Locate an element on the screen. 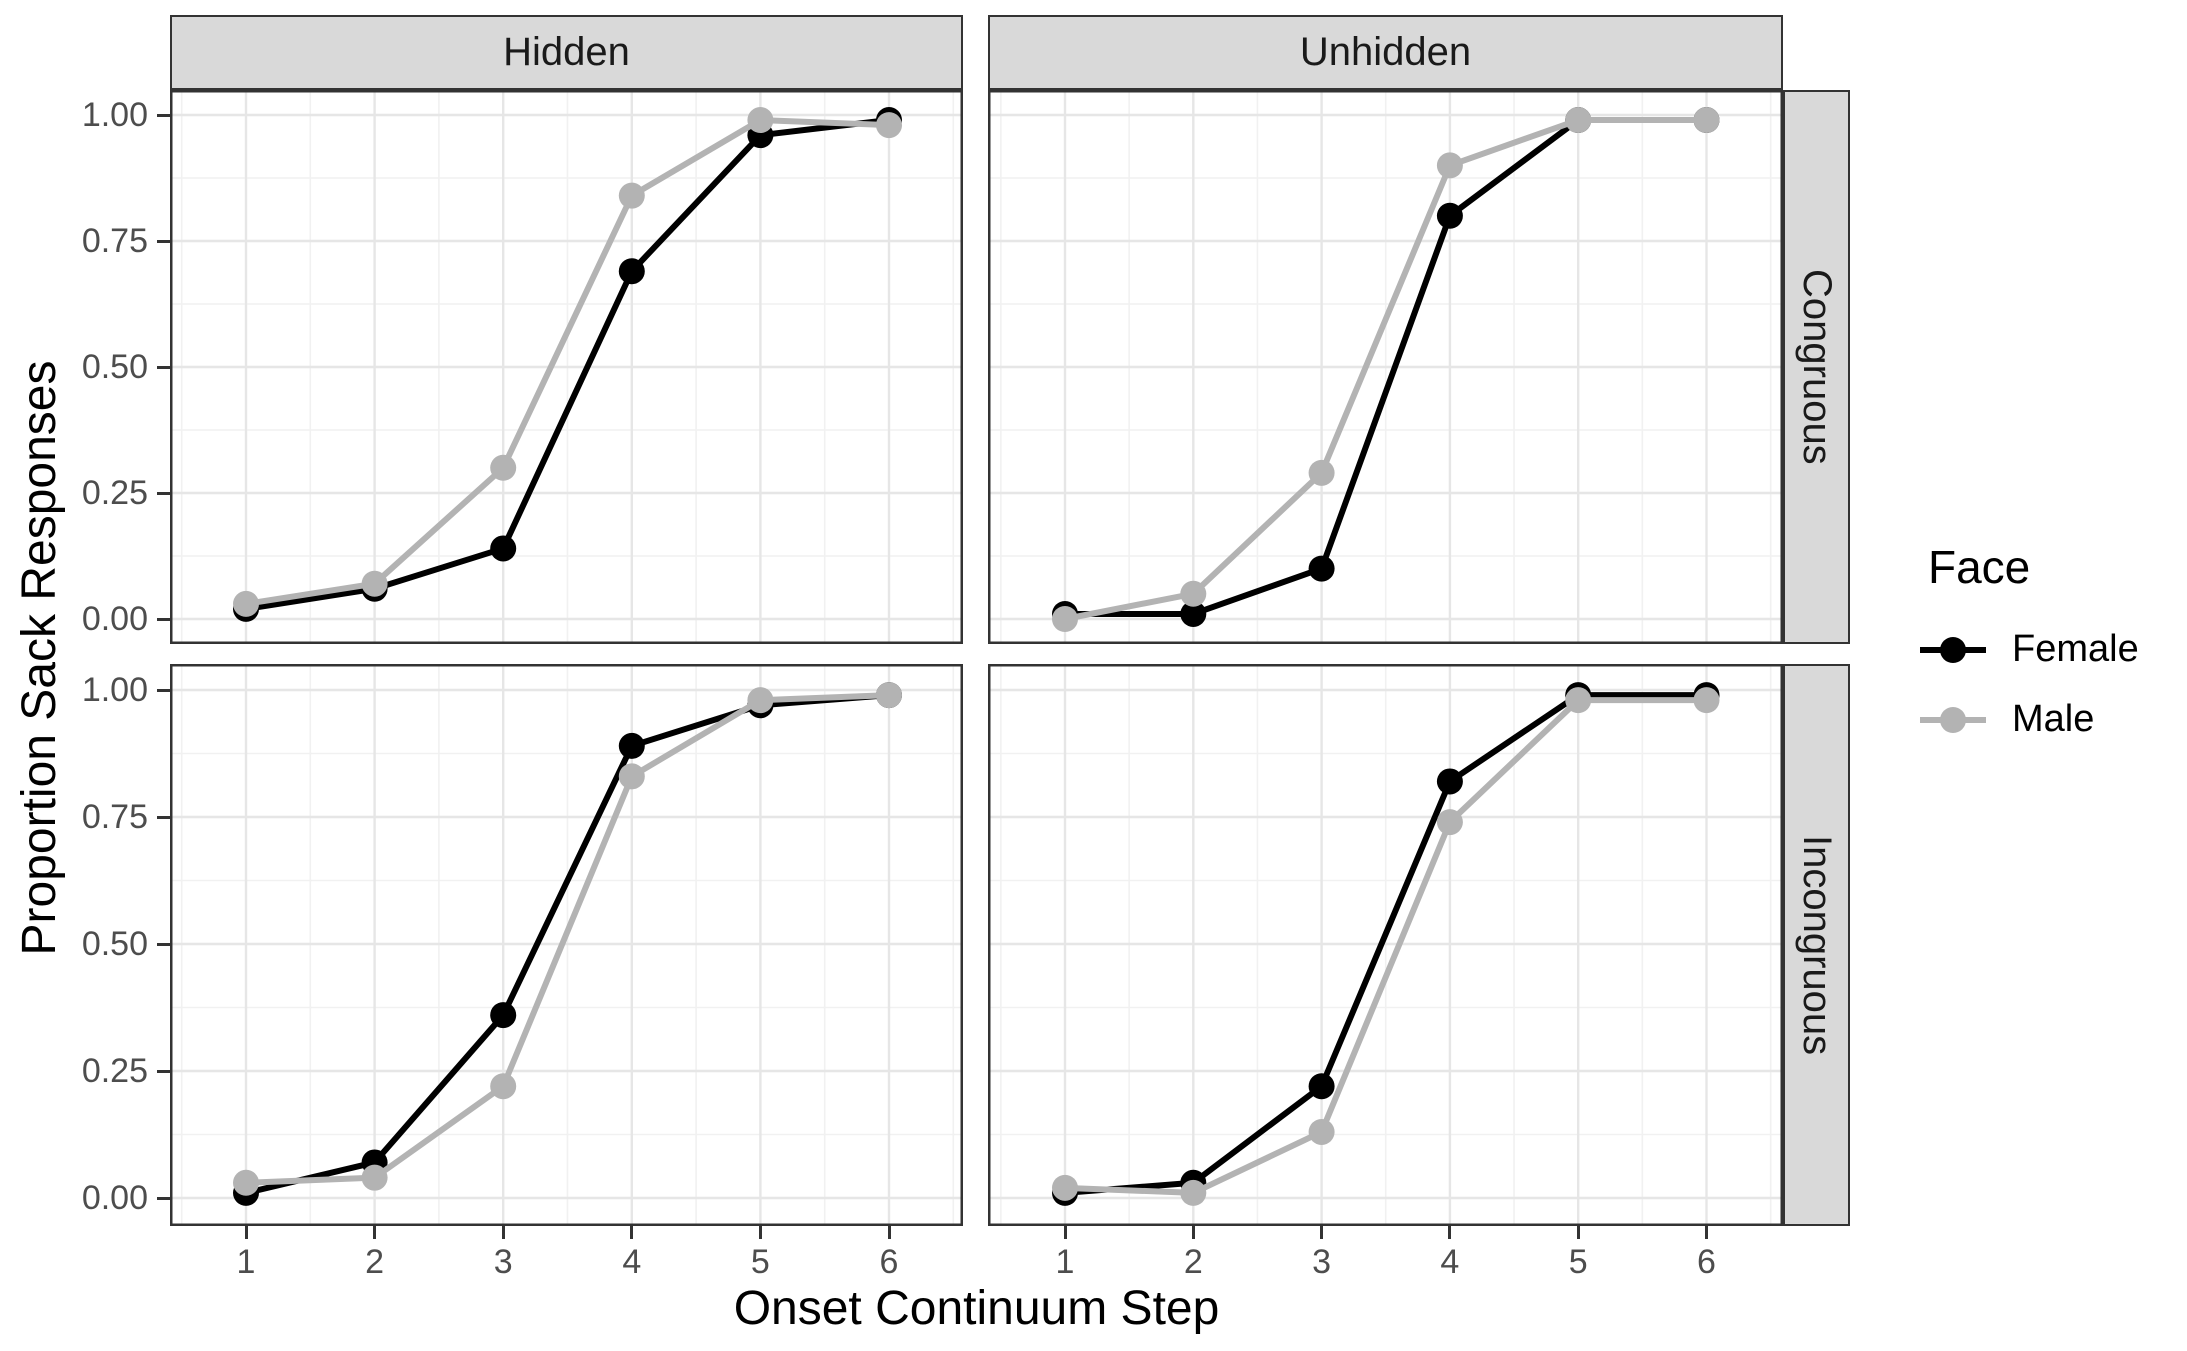 Image resolution: width=2187 pixels, height=1351 pixels. panel-hidden-congruous is located at coordinates (566, 367).